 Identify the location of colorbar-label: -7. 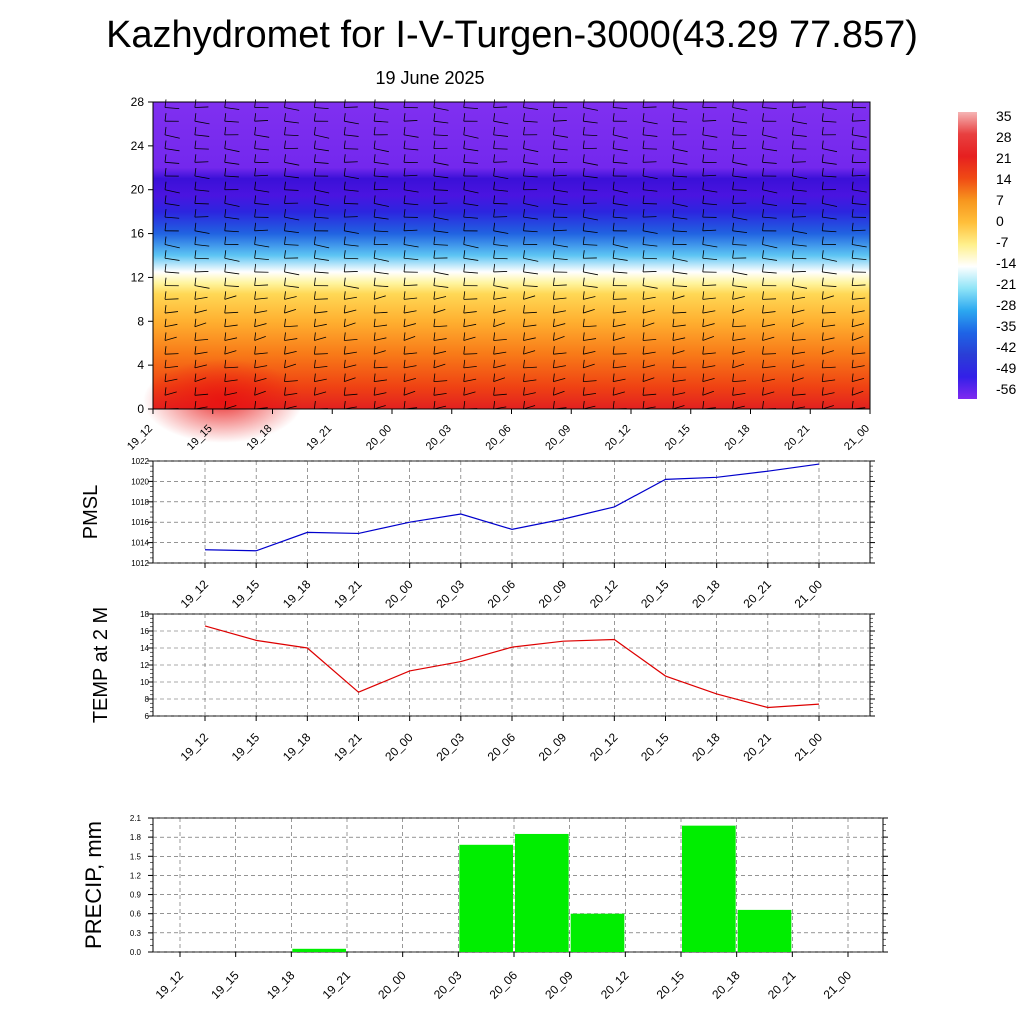
(1002, 242).